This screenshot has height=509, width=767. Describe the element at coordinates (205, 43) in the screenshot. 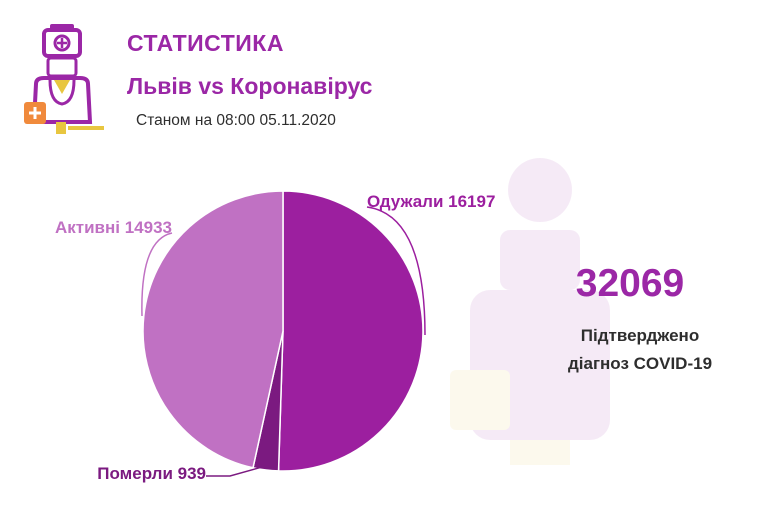

I see `page-title: СТАТИСТИКА` at that location.